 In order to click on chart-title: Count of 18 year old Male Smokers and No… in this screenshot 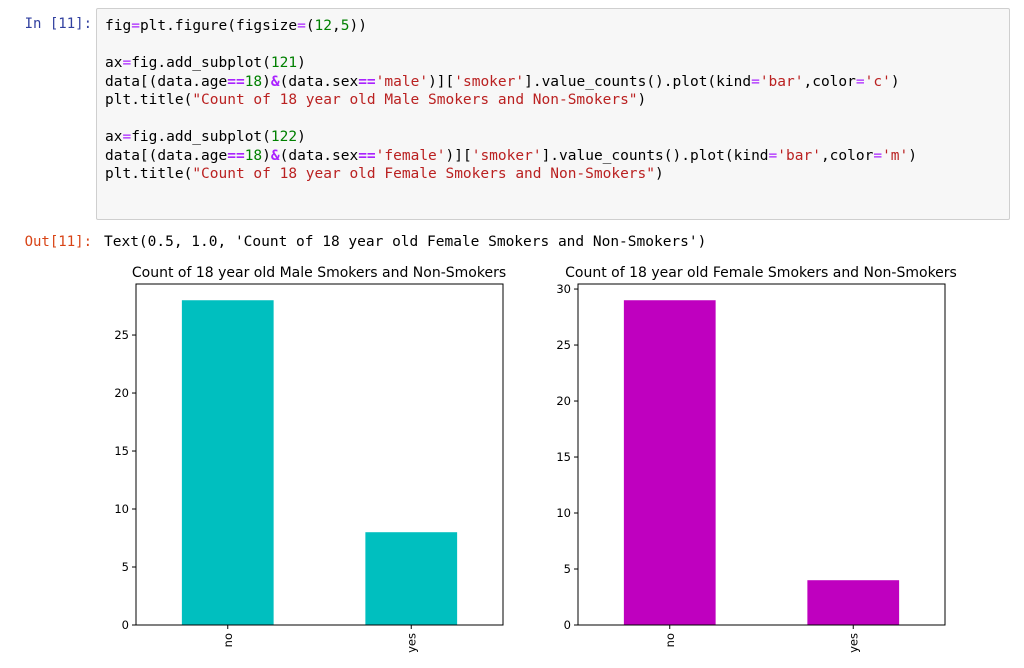, I will do `click(319, 273)`.